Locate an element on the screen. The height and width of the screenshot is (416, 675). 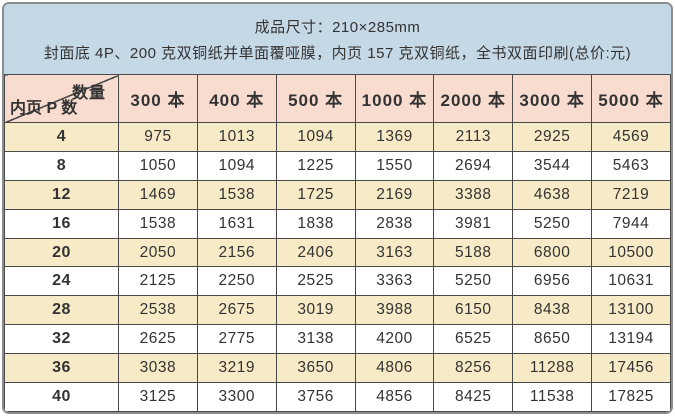
price-cell: 3138 is located at coordinates (315, 339).